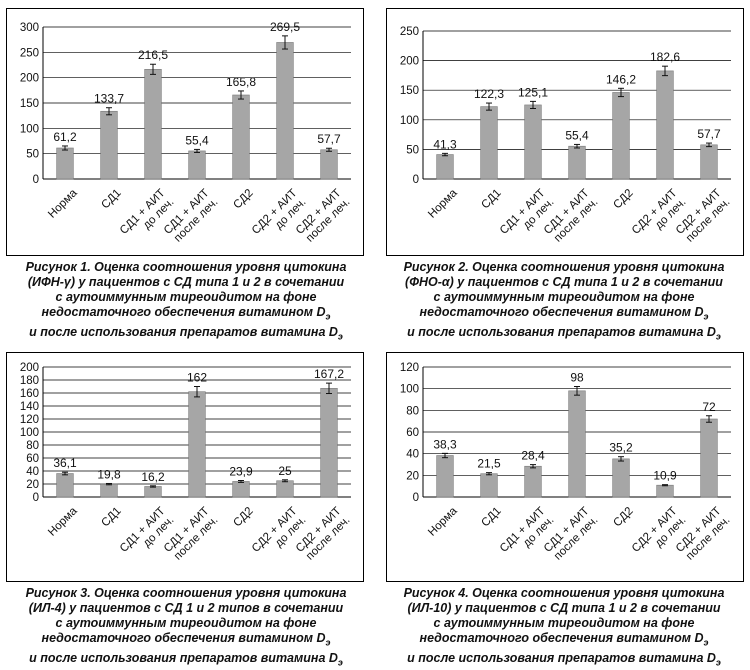 This screenshot has width=750, height=670. I want to click on y-tick-label: 40, so click(32, 472).